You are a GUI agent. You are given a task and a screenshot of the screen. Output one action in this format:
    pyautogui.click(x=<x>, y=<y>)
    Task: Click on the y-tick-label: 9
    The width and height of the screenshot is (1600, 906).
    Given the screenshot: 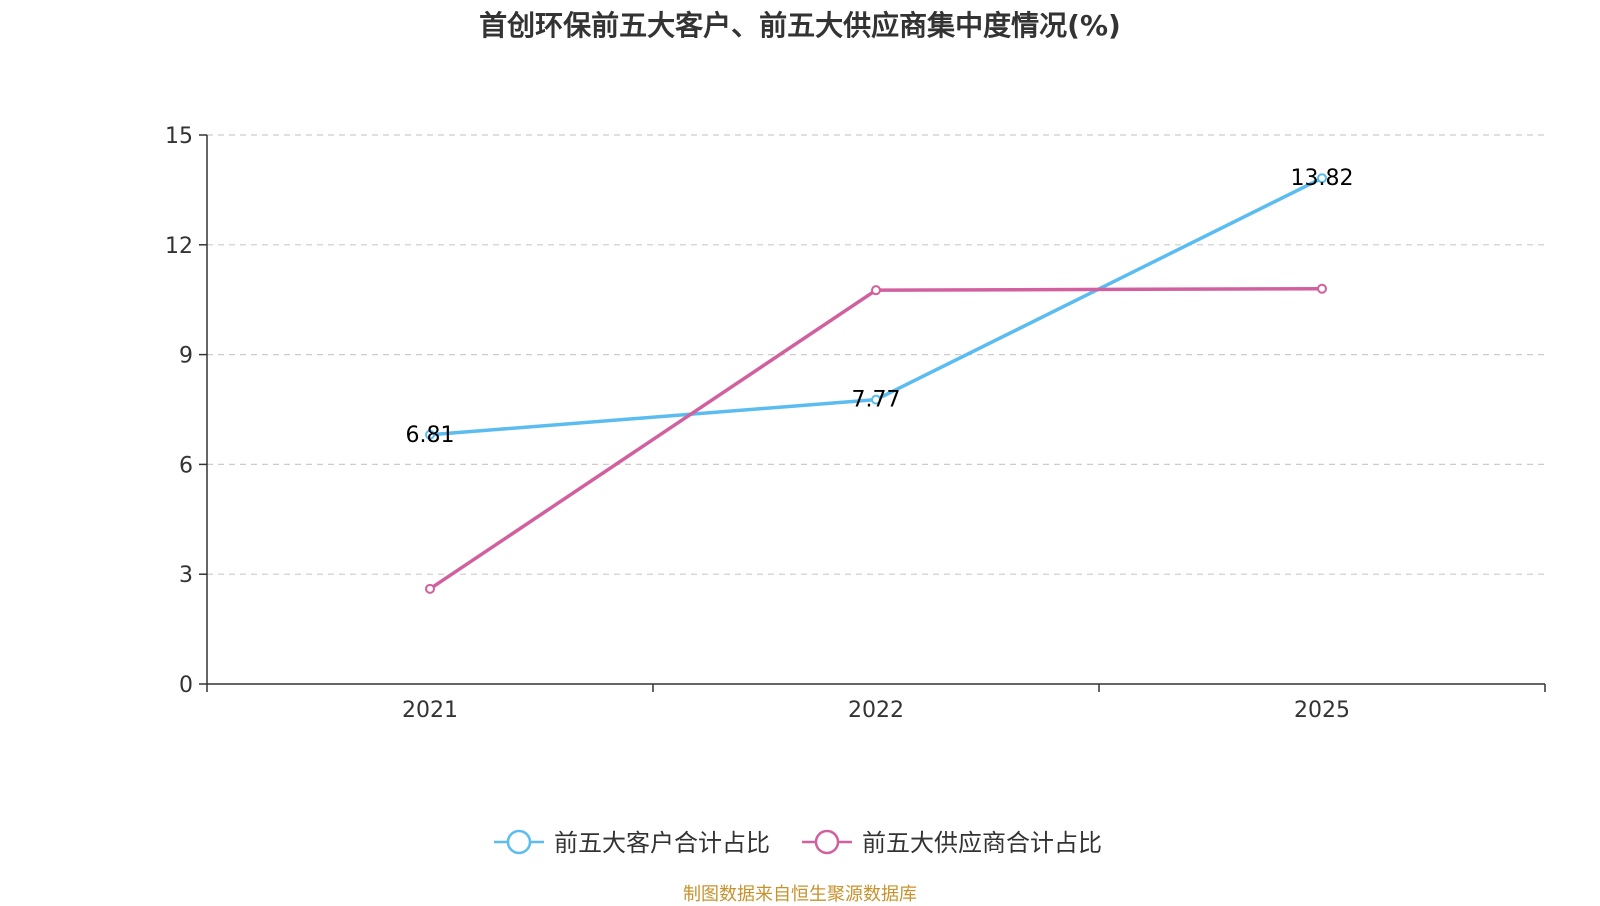 What is the action you would take?
    pyautogui.click(x=186, y=356)
    